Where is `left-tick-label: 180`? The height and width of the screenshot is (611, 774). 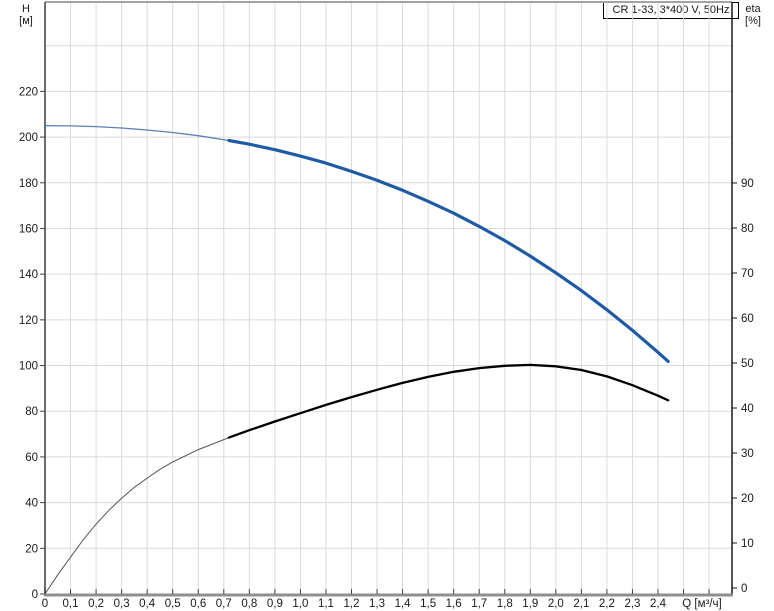
left-tick-label: 180 is located at coordinates (28, 184).